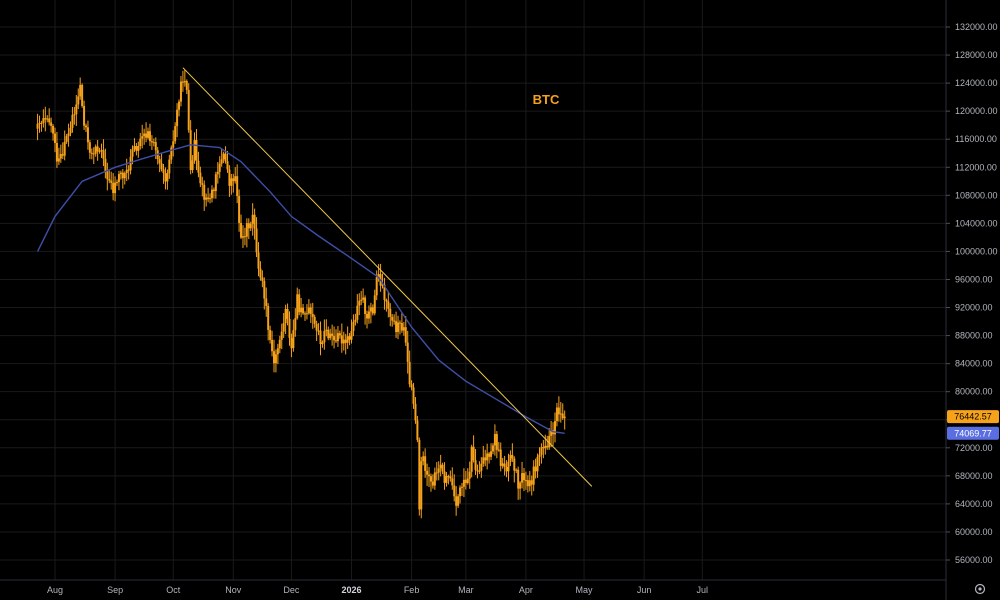 Image resolution: width=1000 pixels, height=600 pixels. I want to click on y-tick-label: 64000.00, so click(974, 504).